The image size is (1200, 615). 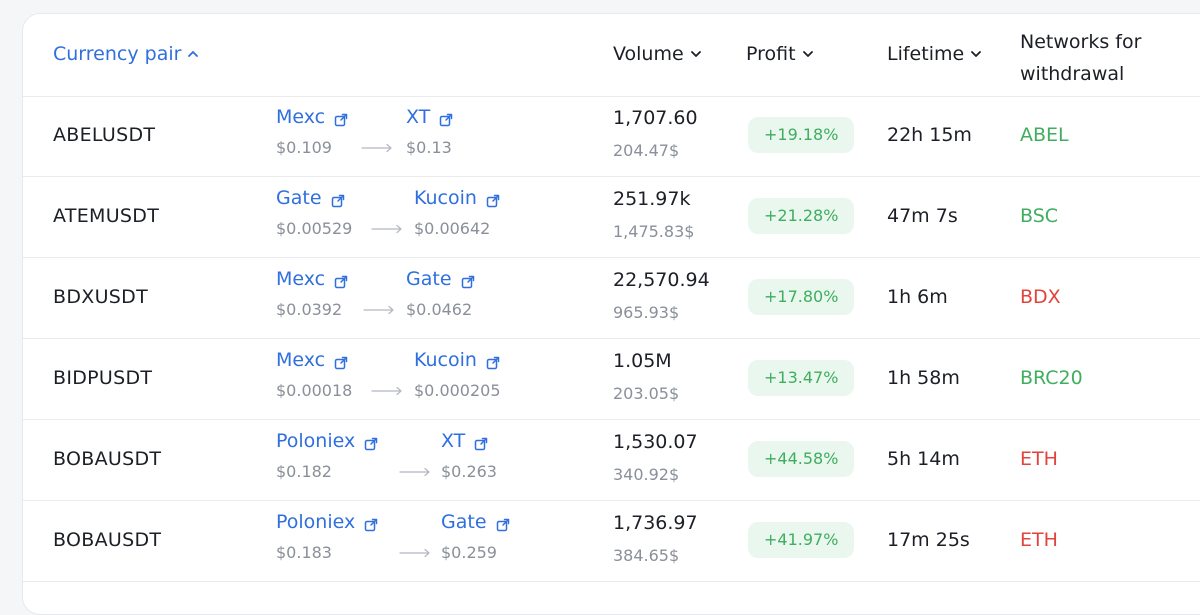 What do you see at coordinates (103, 378) in the screenshot?
I see `currency-pair: BIDPUSDT` at bounding box center [103, 378].